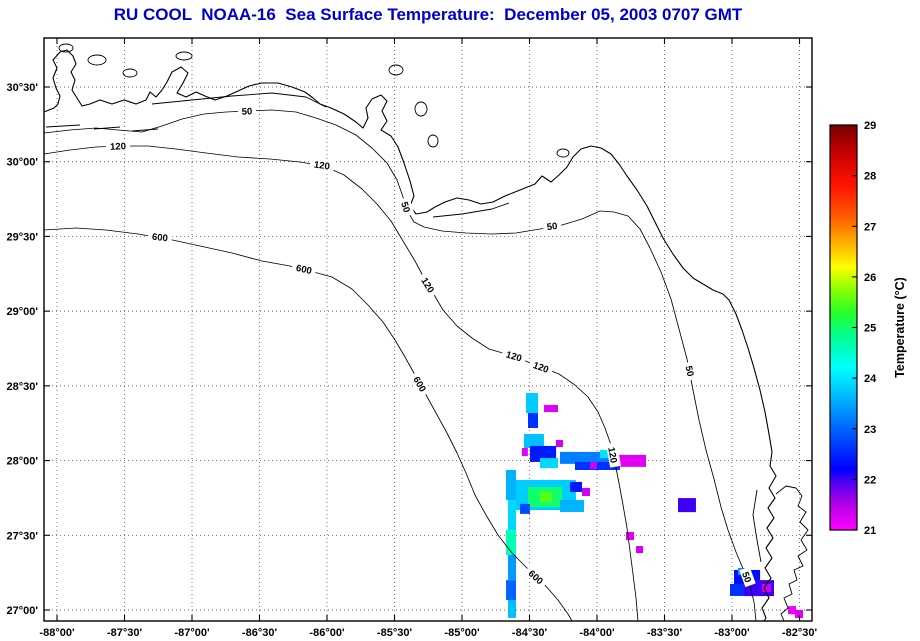 The height and width of the screenshot is (641, 920). Describe the element at coordinates (597, 633) in the screenshot. I see `x-tick-label: -84°00'` at that location.